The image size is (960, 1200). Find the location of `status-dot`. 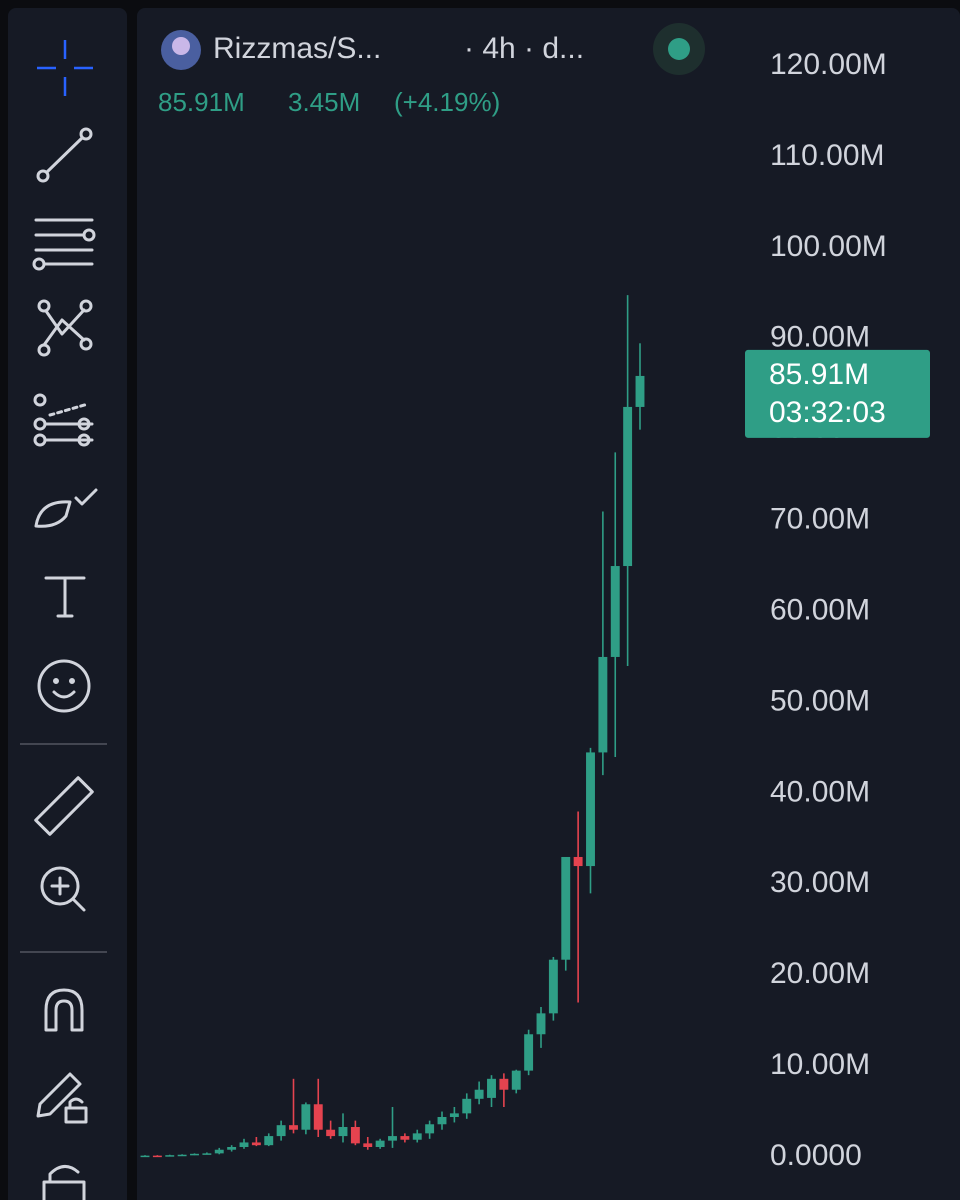

status-dot is located at coordinates (679, 49).